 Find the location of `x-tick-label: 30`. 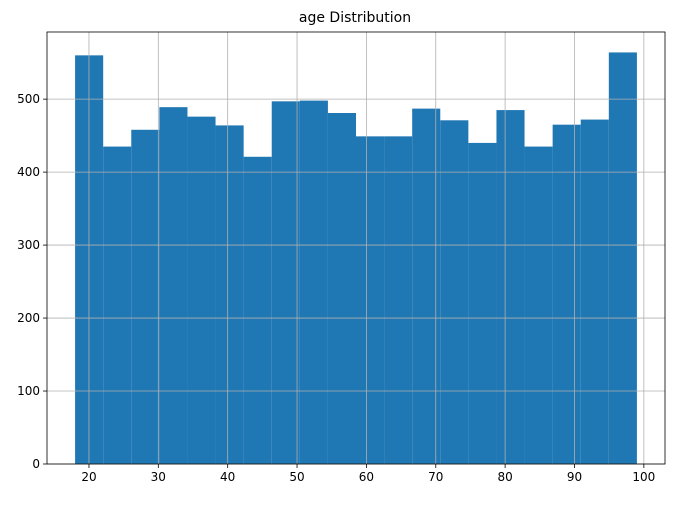

x-tick-label: 30 is located at coordinates (158, 477).